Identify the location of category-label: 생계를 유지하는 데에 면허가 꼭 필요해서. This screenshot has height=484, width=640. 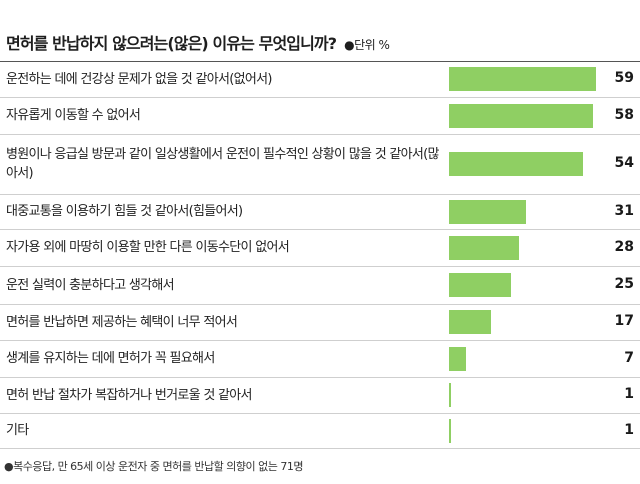
(110, 358).